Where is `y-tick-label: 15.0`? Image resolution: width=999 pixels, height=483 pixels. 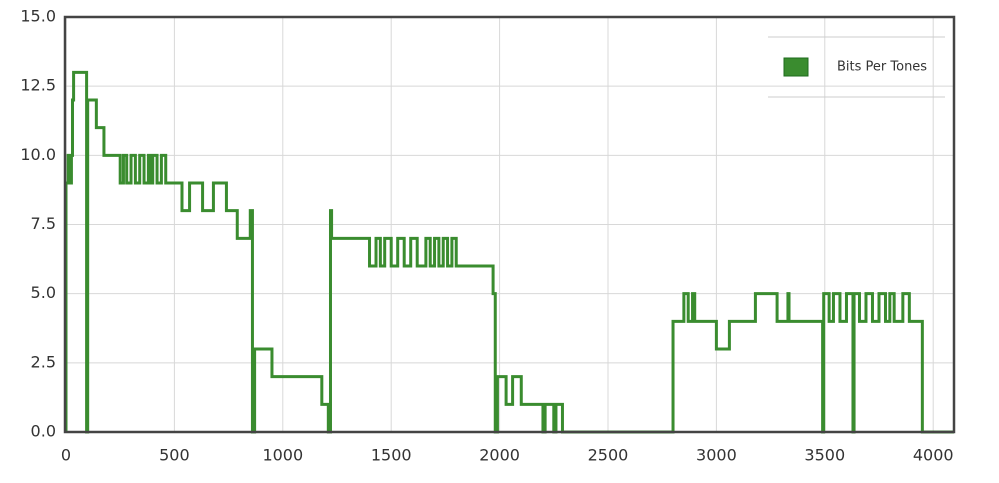 y-tick-label: 15.0 is located at coordinates (38, 16).